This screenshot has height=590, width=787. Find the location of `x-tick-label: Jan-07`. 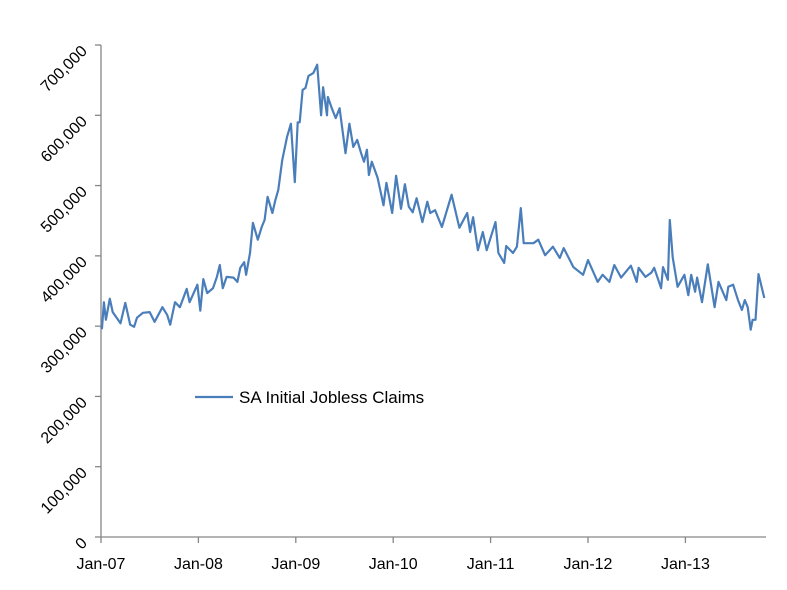

x-tick-label: Jan-07 is located at coordinates (101, 564).